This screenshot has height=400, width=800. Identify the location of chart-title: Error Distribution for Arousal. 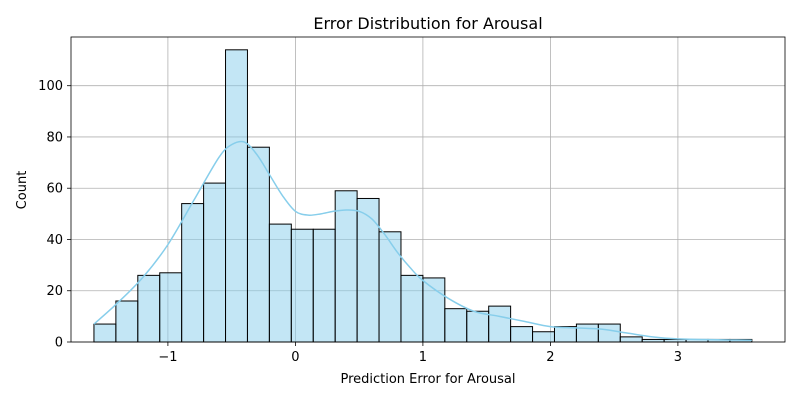
(427, 23).